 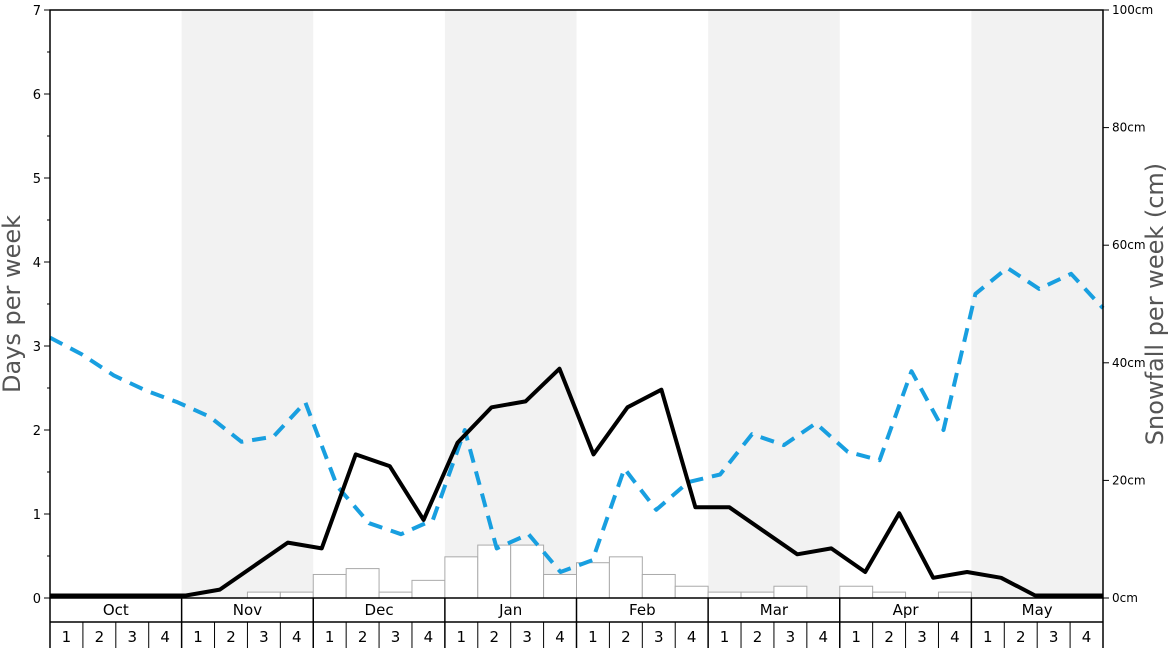 I want to click on left-tick-label: 3, so click(x=37, y=347).